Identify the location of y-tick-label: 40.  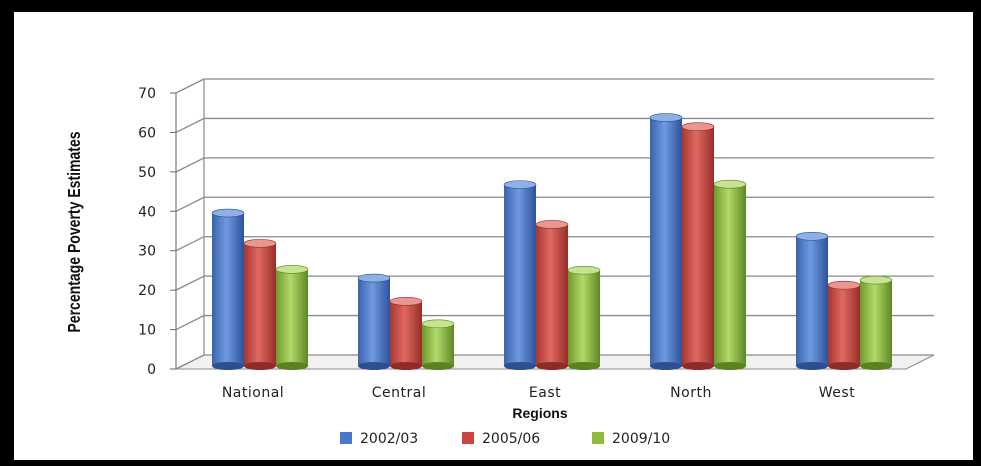
(147, 212).